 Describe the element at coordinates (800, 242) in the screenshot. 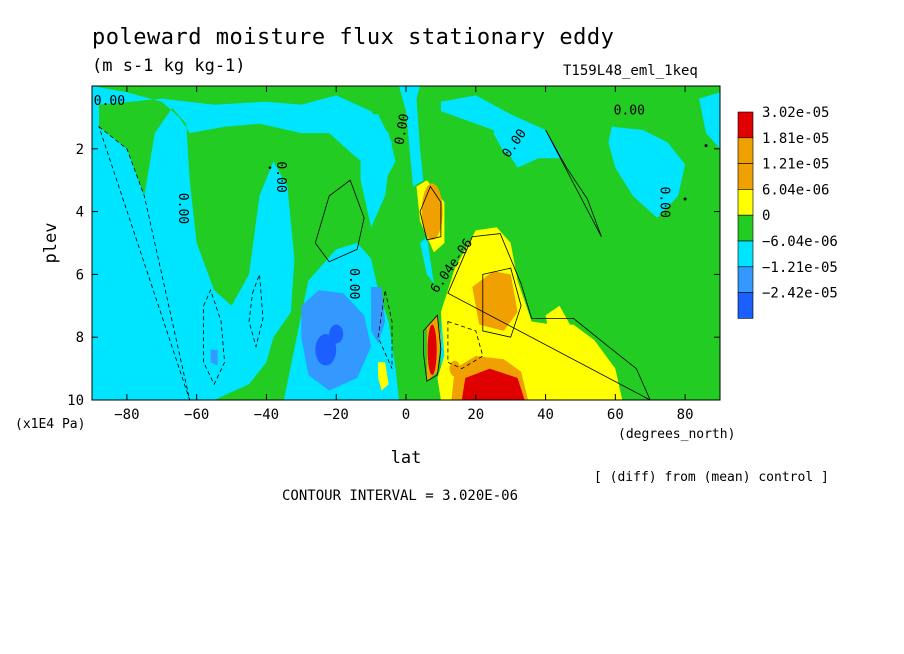

I see `legend-label: −6.04e-06` at that location.